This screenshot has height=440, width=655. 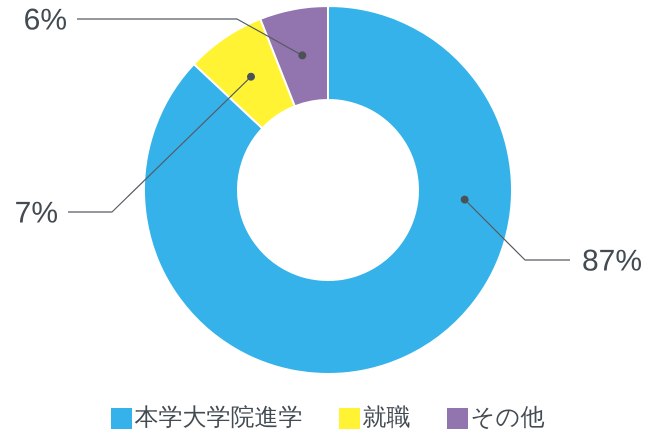 What do you see at coordinates (45, 20) in the screenshot?
I see `data-label: 6%` at bounding box center [45, 20].